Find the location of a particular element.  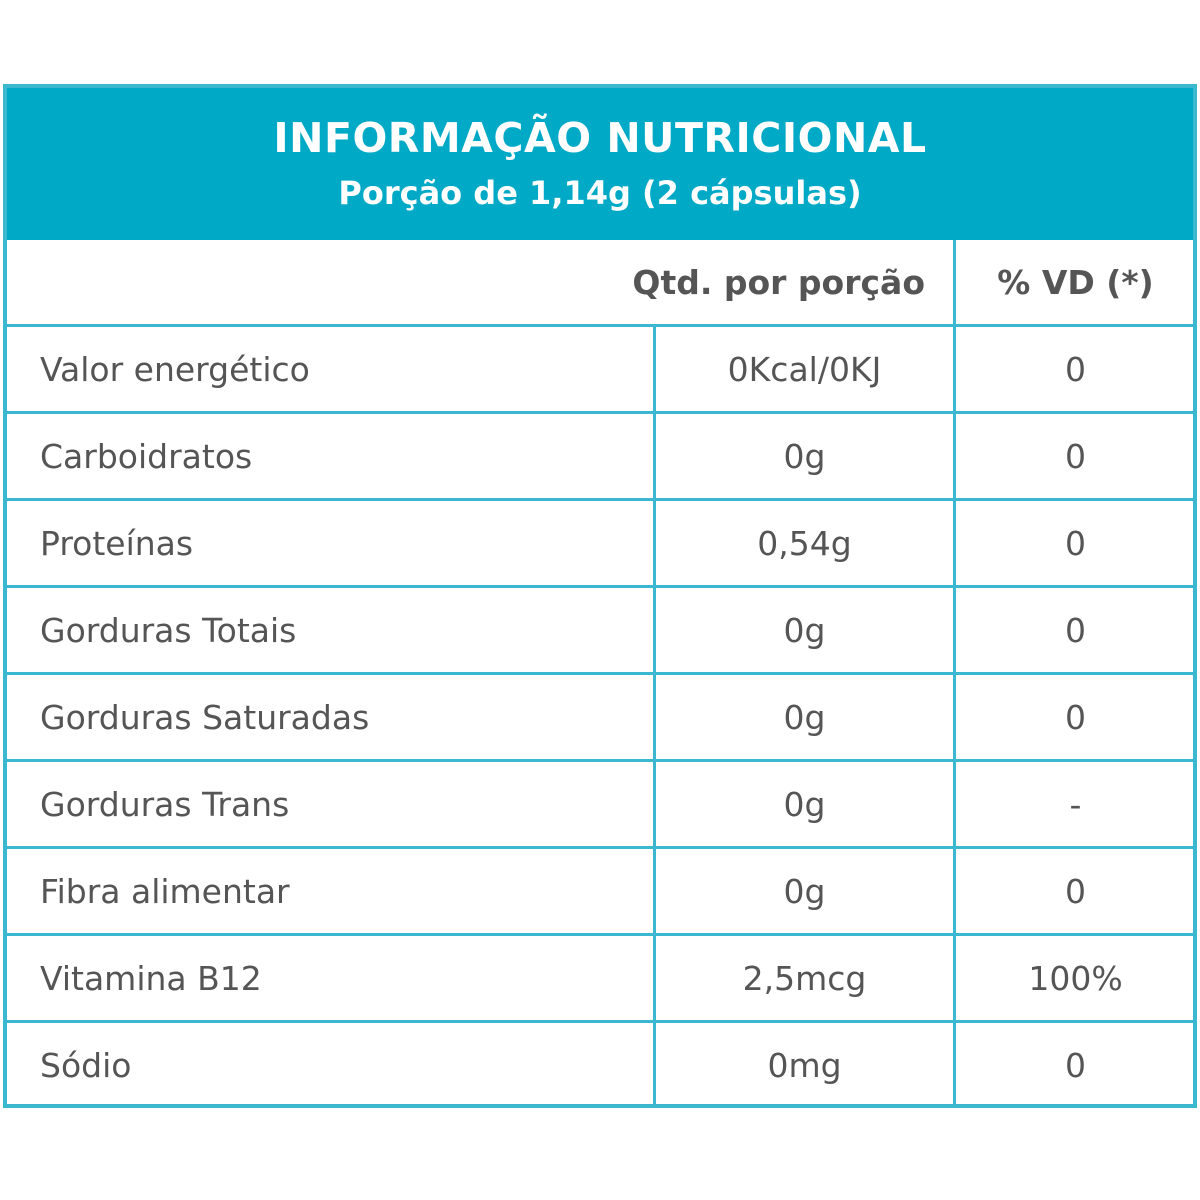

nutrient-name: Sódio is located at coordinates (86, 1065).